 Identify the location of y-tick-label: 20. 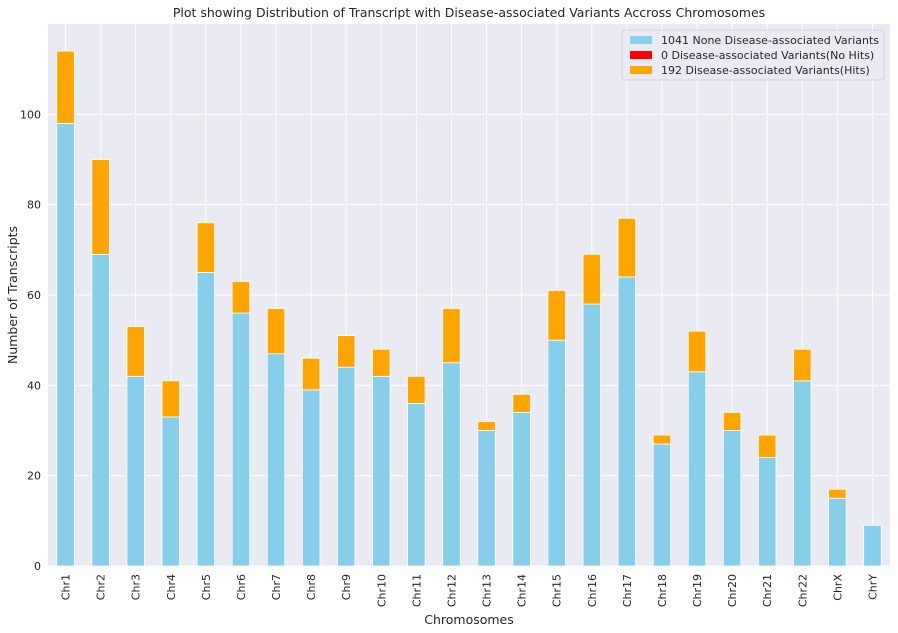
(34, 476).